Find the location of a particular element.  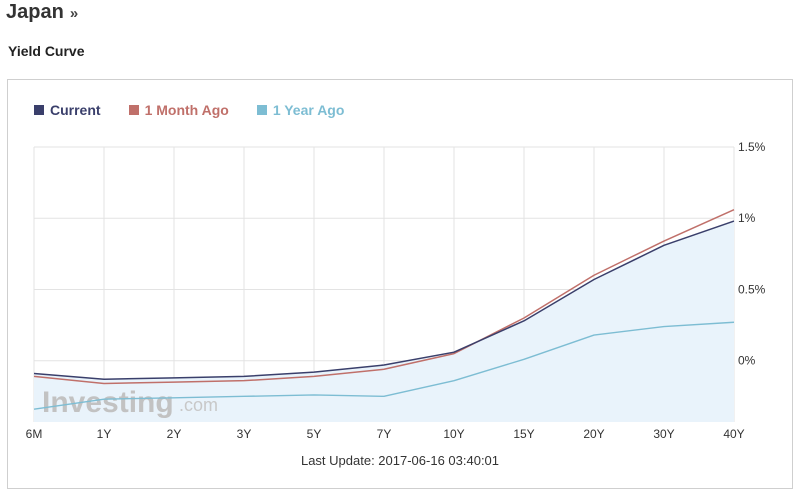

legend-label-1-month-ago: 1 Month Ago is located at coordinates (186, 110).